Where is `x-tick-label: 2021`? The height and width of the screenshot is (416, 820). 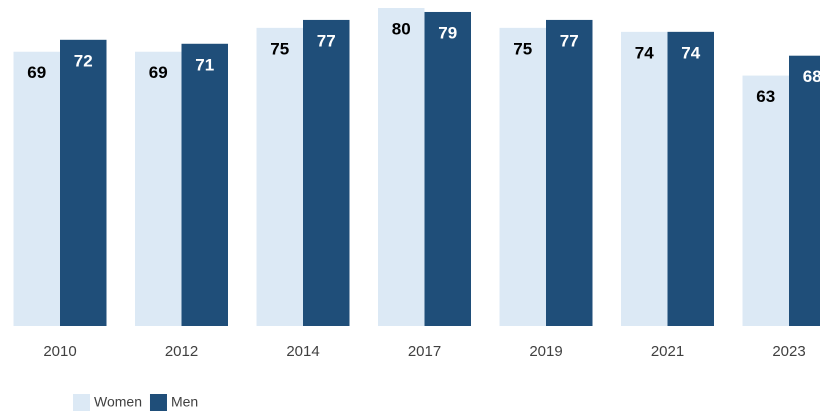
x-tick-label: 2021 is located at coordinates (667, 351).